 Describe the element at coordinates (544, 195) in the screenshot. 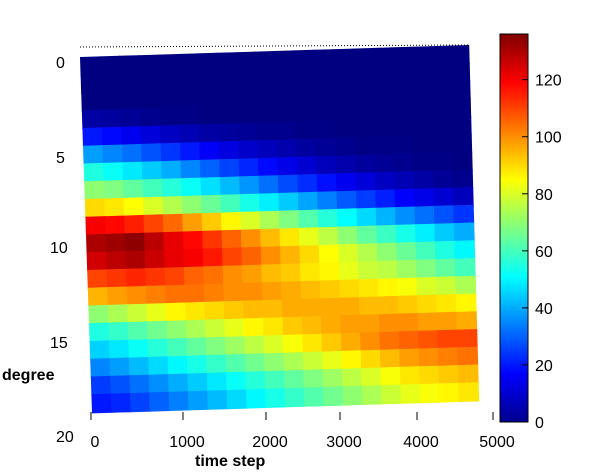

I see `colorbar-tick-label: 80` at that location.